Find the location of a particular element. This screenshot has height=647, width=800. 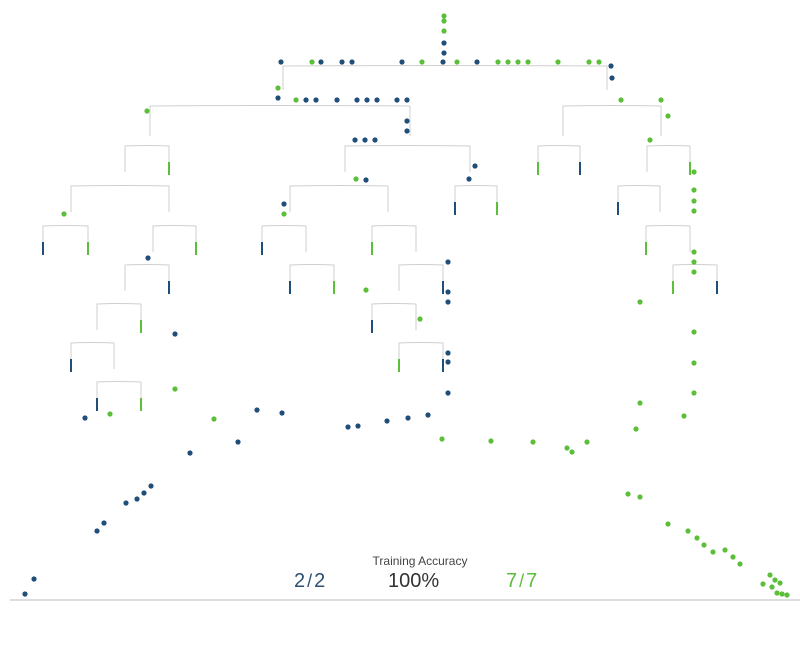

overall-accuracy: 100% is located at coordinates (414, 581).